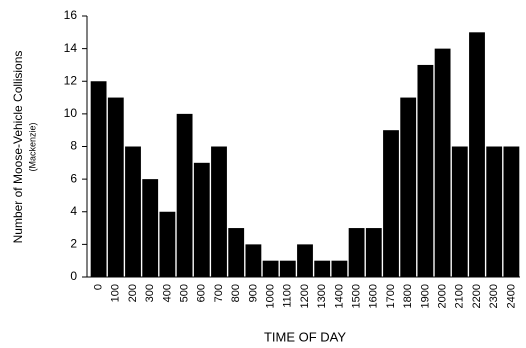 The image size is (526, 348). I want to click on x-tick-label: 2000, so click(443, 296).